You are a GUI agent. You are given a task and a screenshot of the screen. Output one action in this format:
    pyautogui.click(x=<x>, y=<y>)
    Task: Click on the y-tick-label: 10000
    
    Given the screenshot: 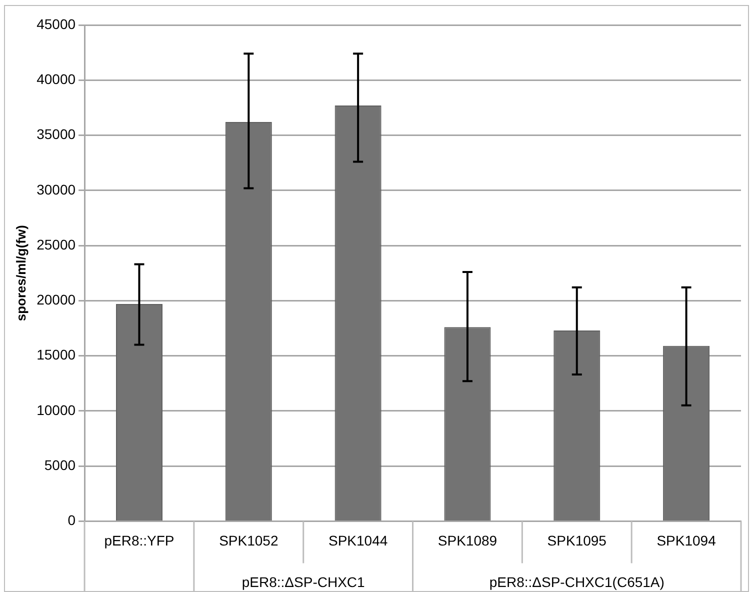 What is the action you would take?
    pyautogui.click(x=56, y=410)
    